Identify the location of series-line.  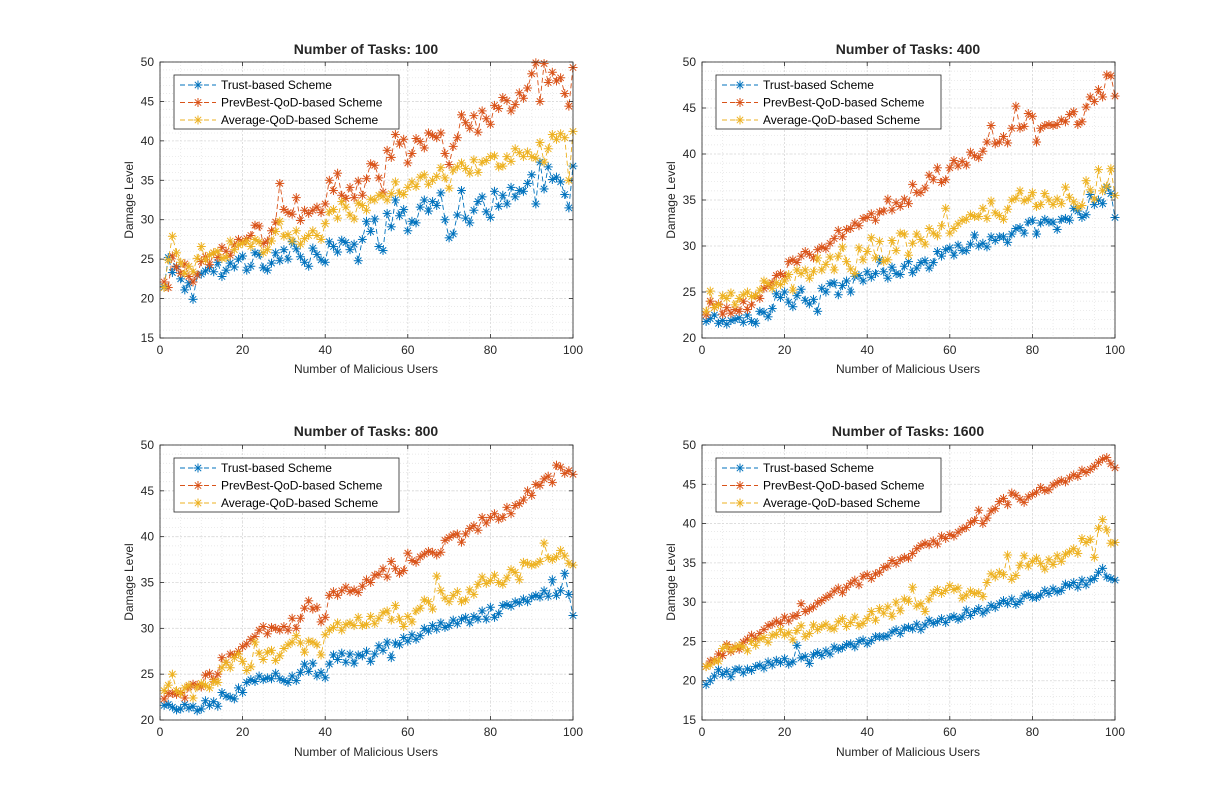
(368, 621).